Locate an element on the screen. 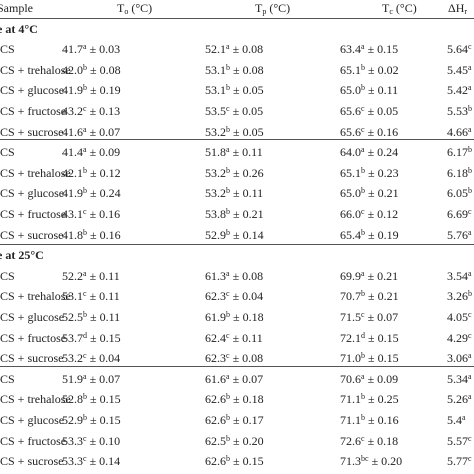  cell: 65.6c ± 0.05 is located at coordinates (369, 111).